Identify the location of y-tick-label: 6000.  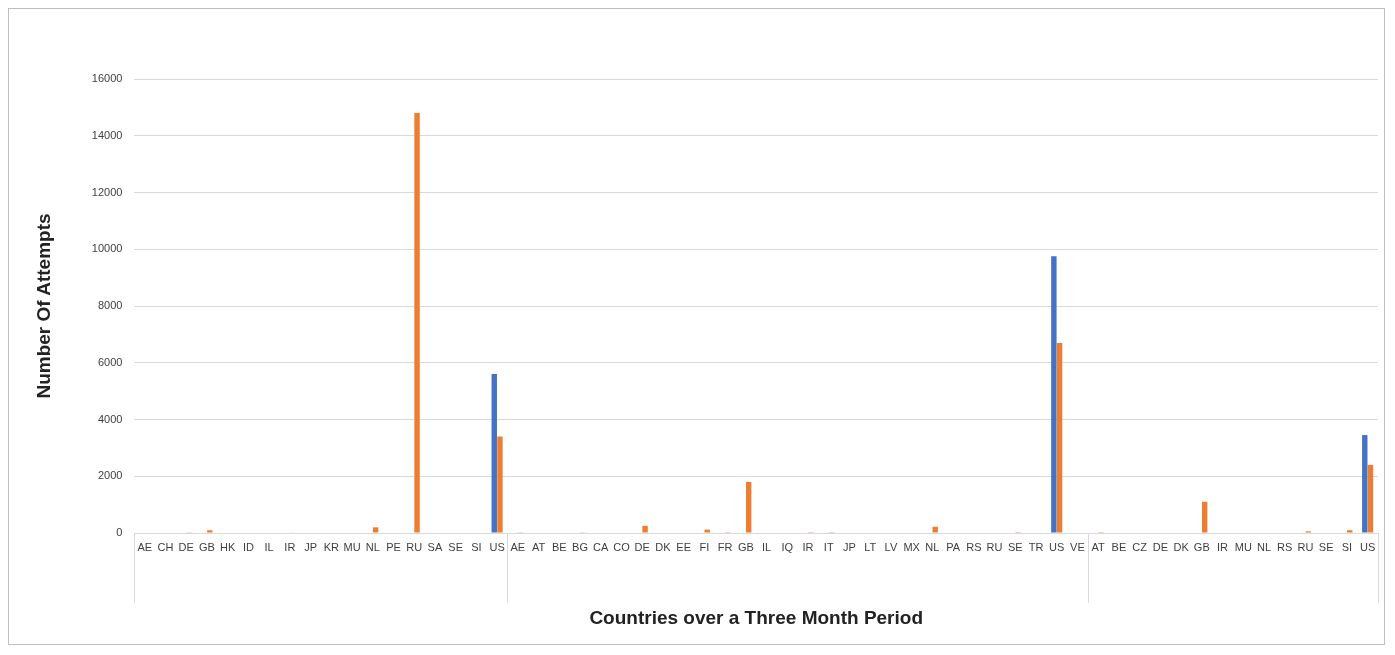
(110, 361).